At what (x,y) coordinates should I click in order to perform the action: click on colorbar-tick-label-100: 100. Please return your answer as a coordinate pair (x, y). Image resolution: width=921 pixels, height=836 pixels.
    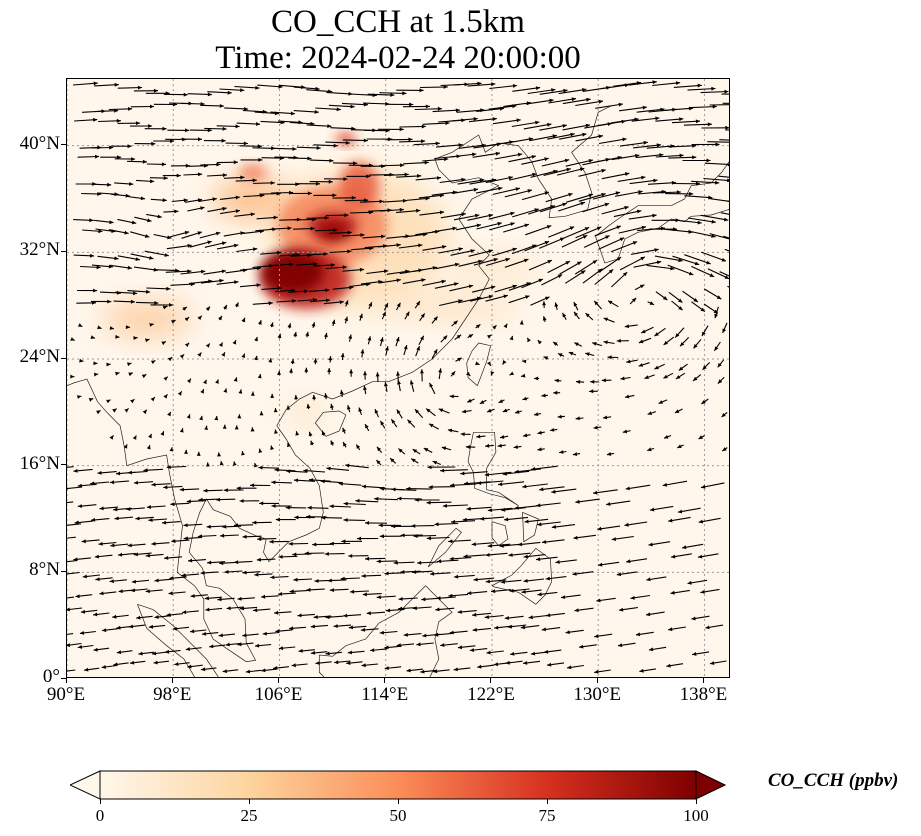
    Looking at the image, I should click on (696, 815).